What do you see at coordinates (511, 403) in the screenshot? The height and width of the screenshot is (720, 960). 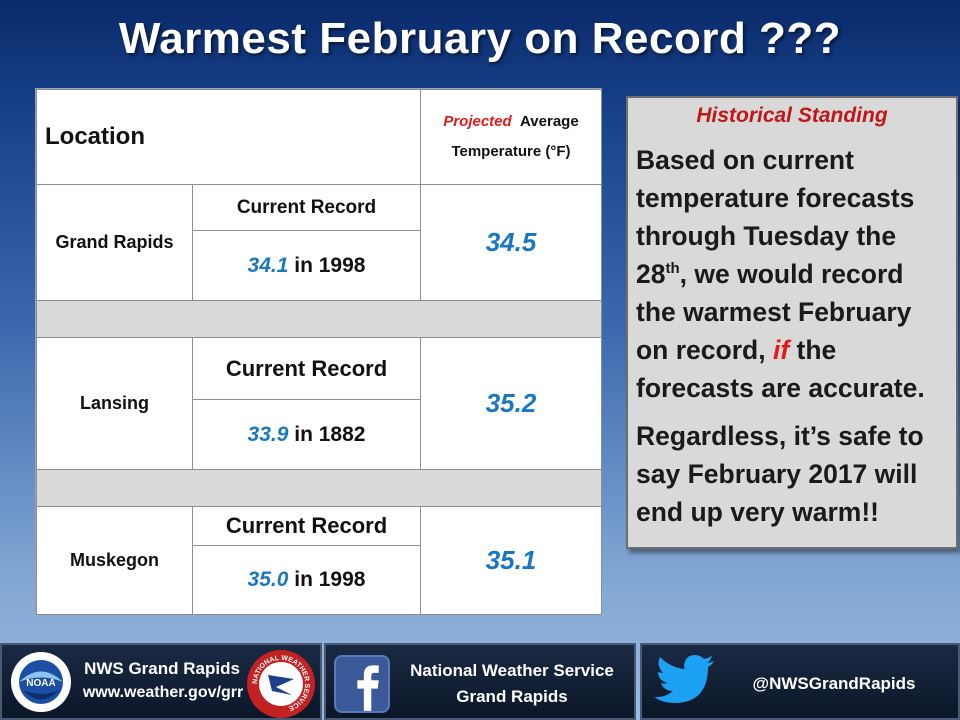 I see `projected-value: 35.2` at bounding box center [511, 403].